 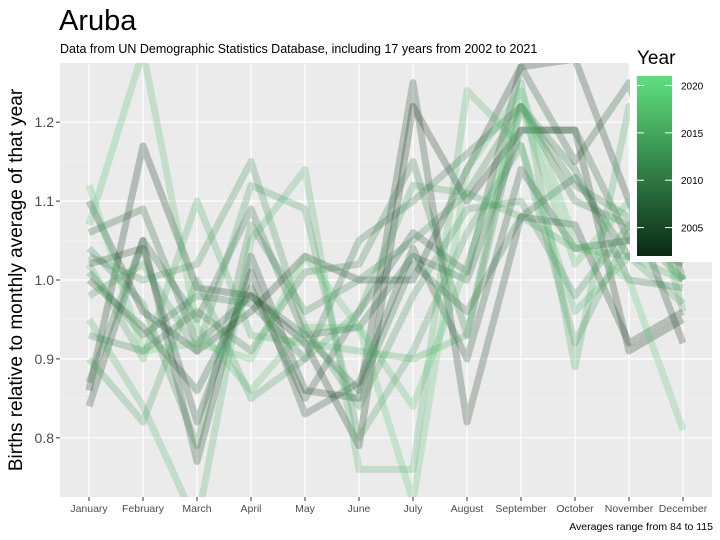 What do you see at coordinates (467, 509) in the screenshot?
I see `x-tick-label: August` at bounding box center [467, 509].